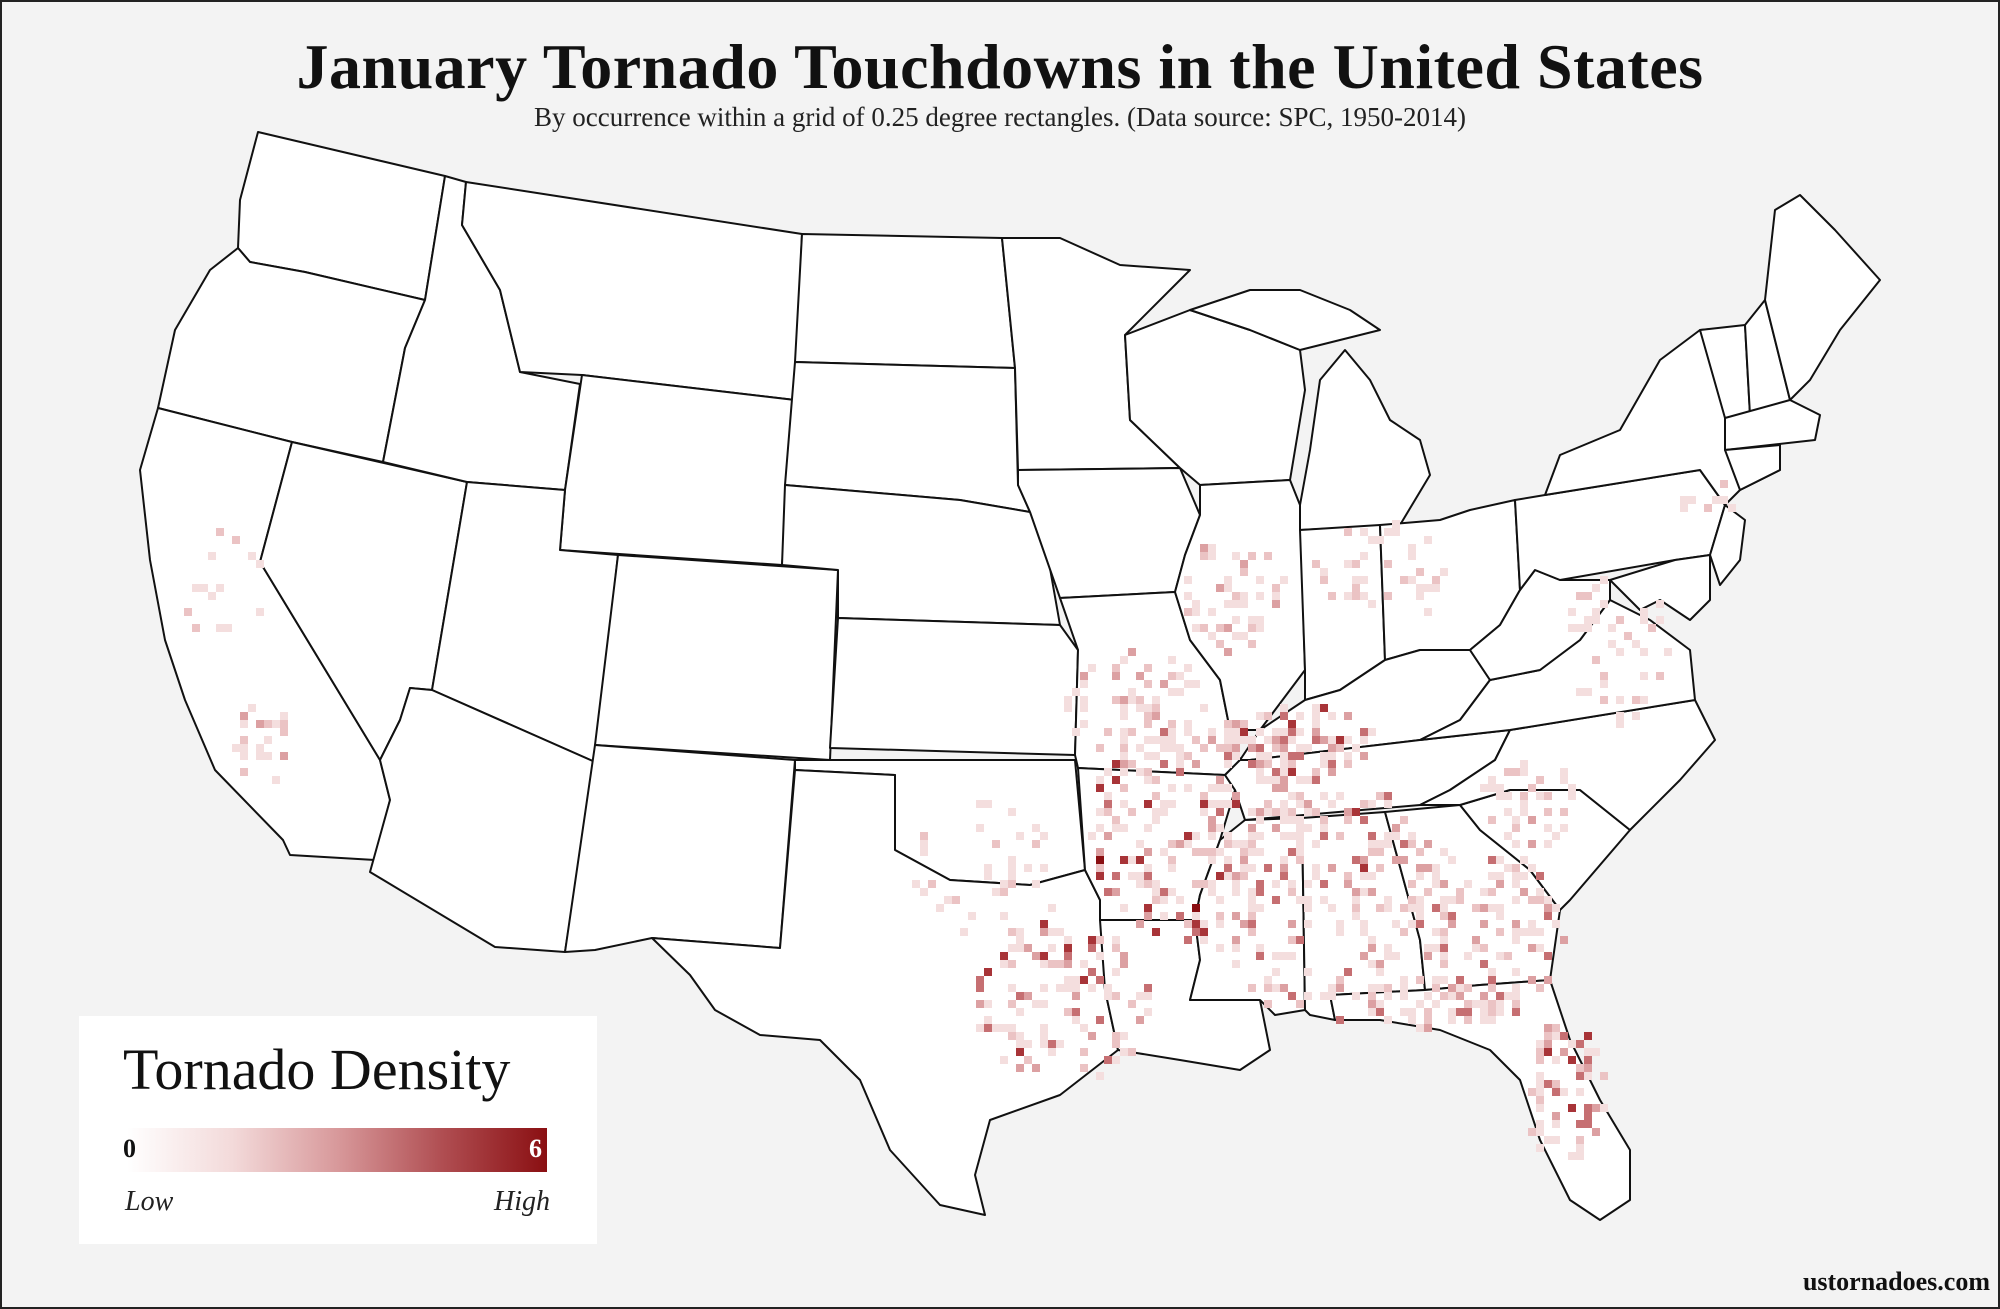 This screenshot has height=1309, width=2000. Describe the element at coordinates (1896, 1281) in the screenshot. I see `source-credit: ustornadoes.com` at that location.